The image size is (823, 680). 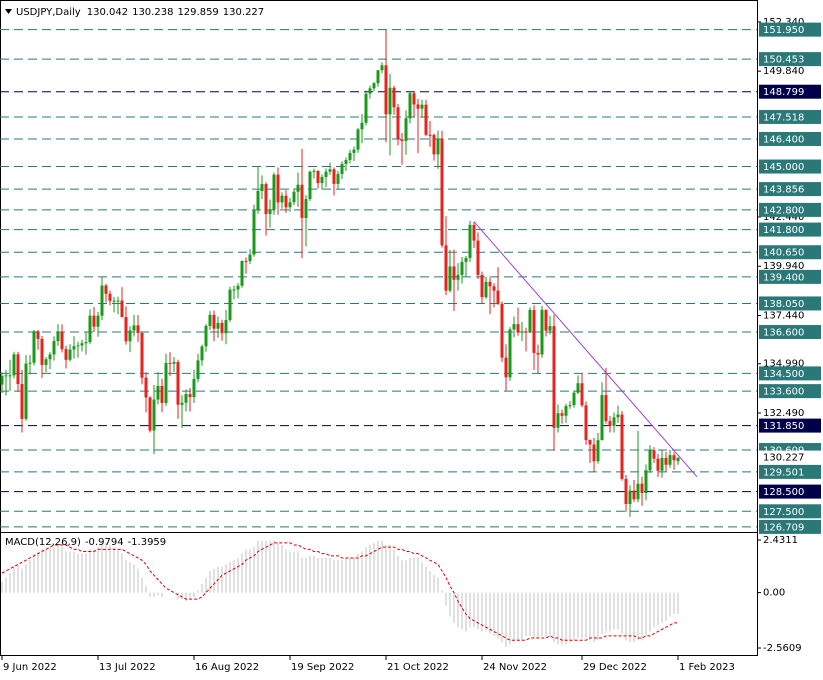 I want to click on macd-header: MACD(12,26,9) -0.9794 -1.3959, so click(x=85, y=542).